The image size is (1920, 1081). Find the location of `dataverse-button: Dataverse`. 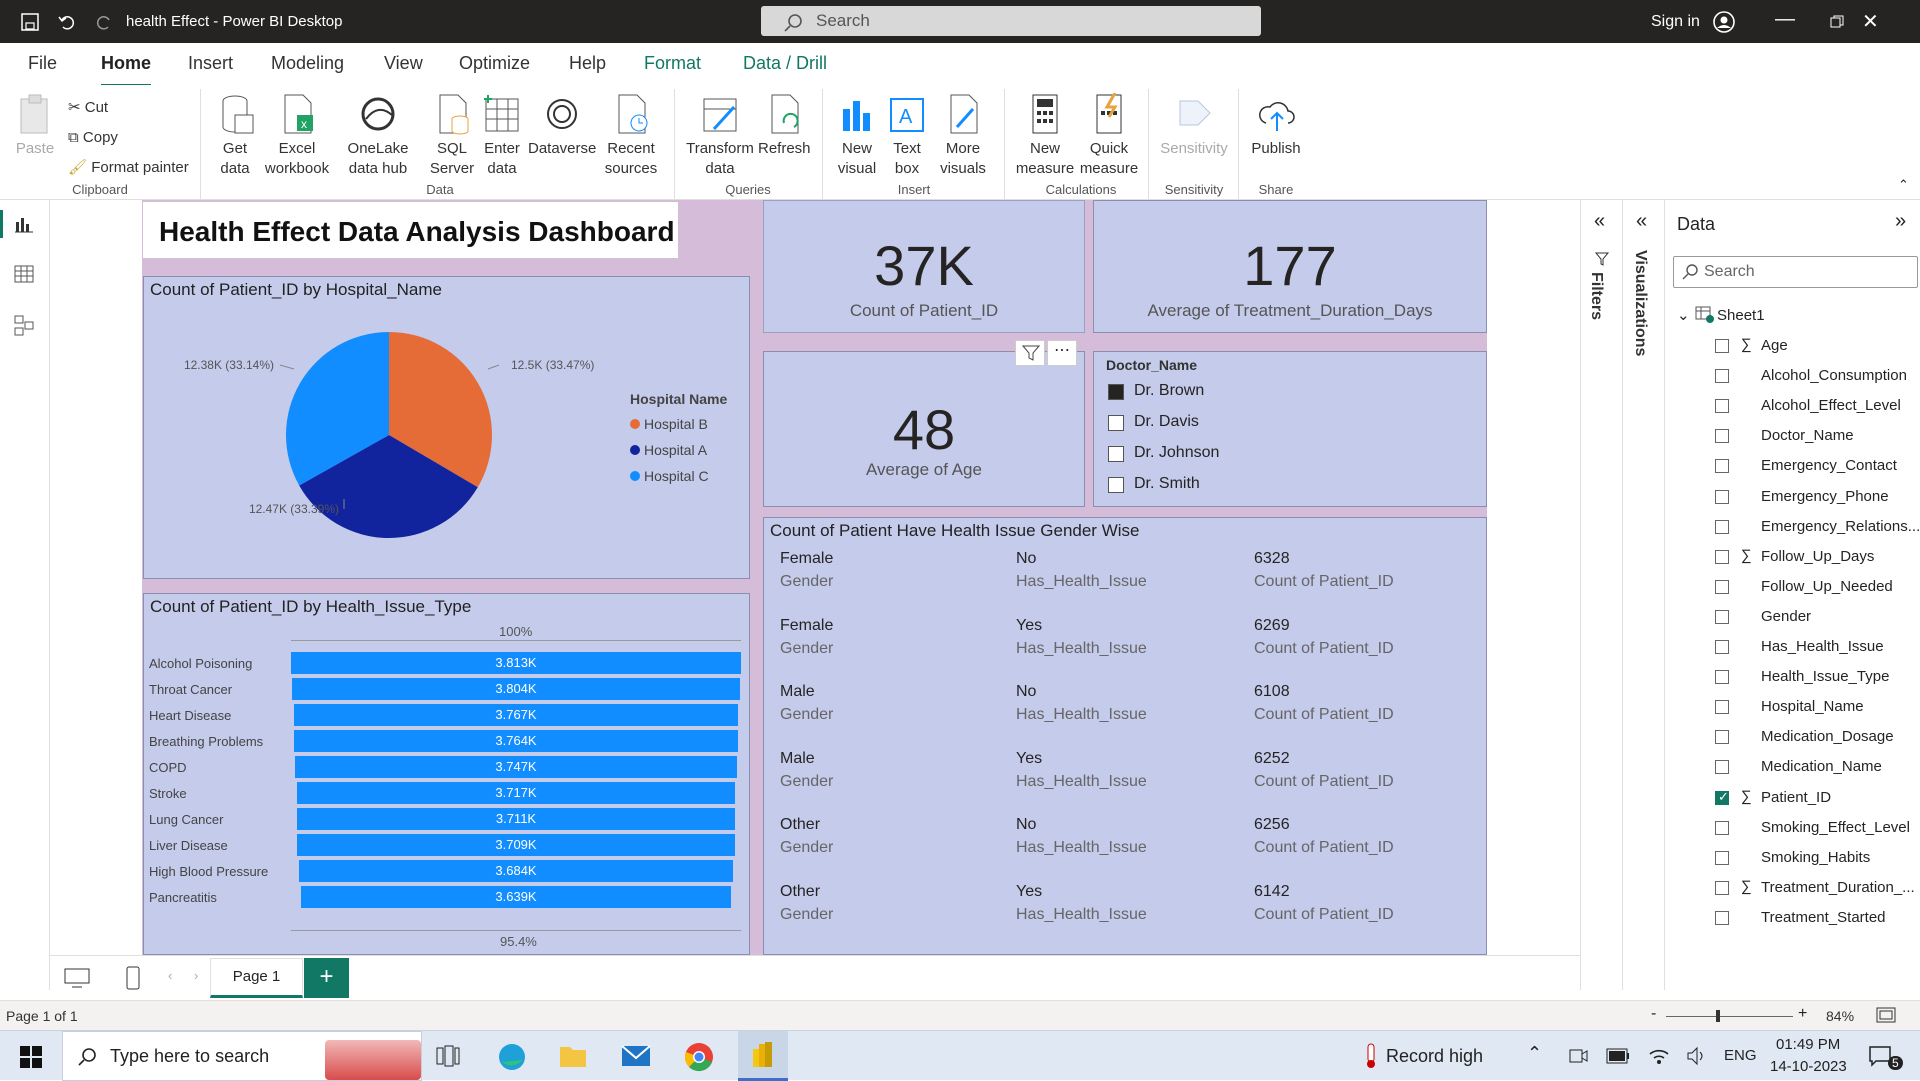

dataverse-button: Dataverse is located at coordinates (562, 126).